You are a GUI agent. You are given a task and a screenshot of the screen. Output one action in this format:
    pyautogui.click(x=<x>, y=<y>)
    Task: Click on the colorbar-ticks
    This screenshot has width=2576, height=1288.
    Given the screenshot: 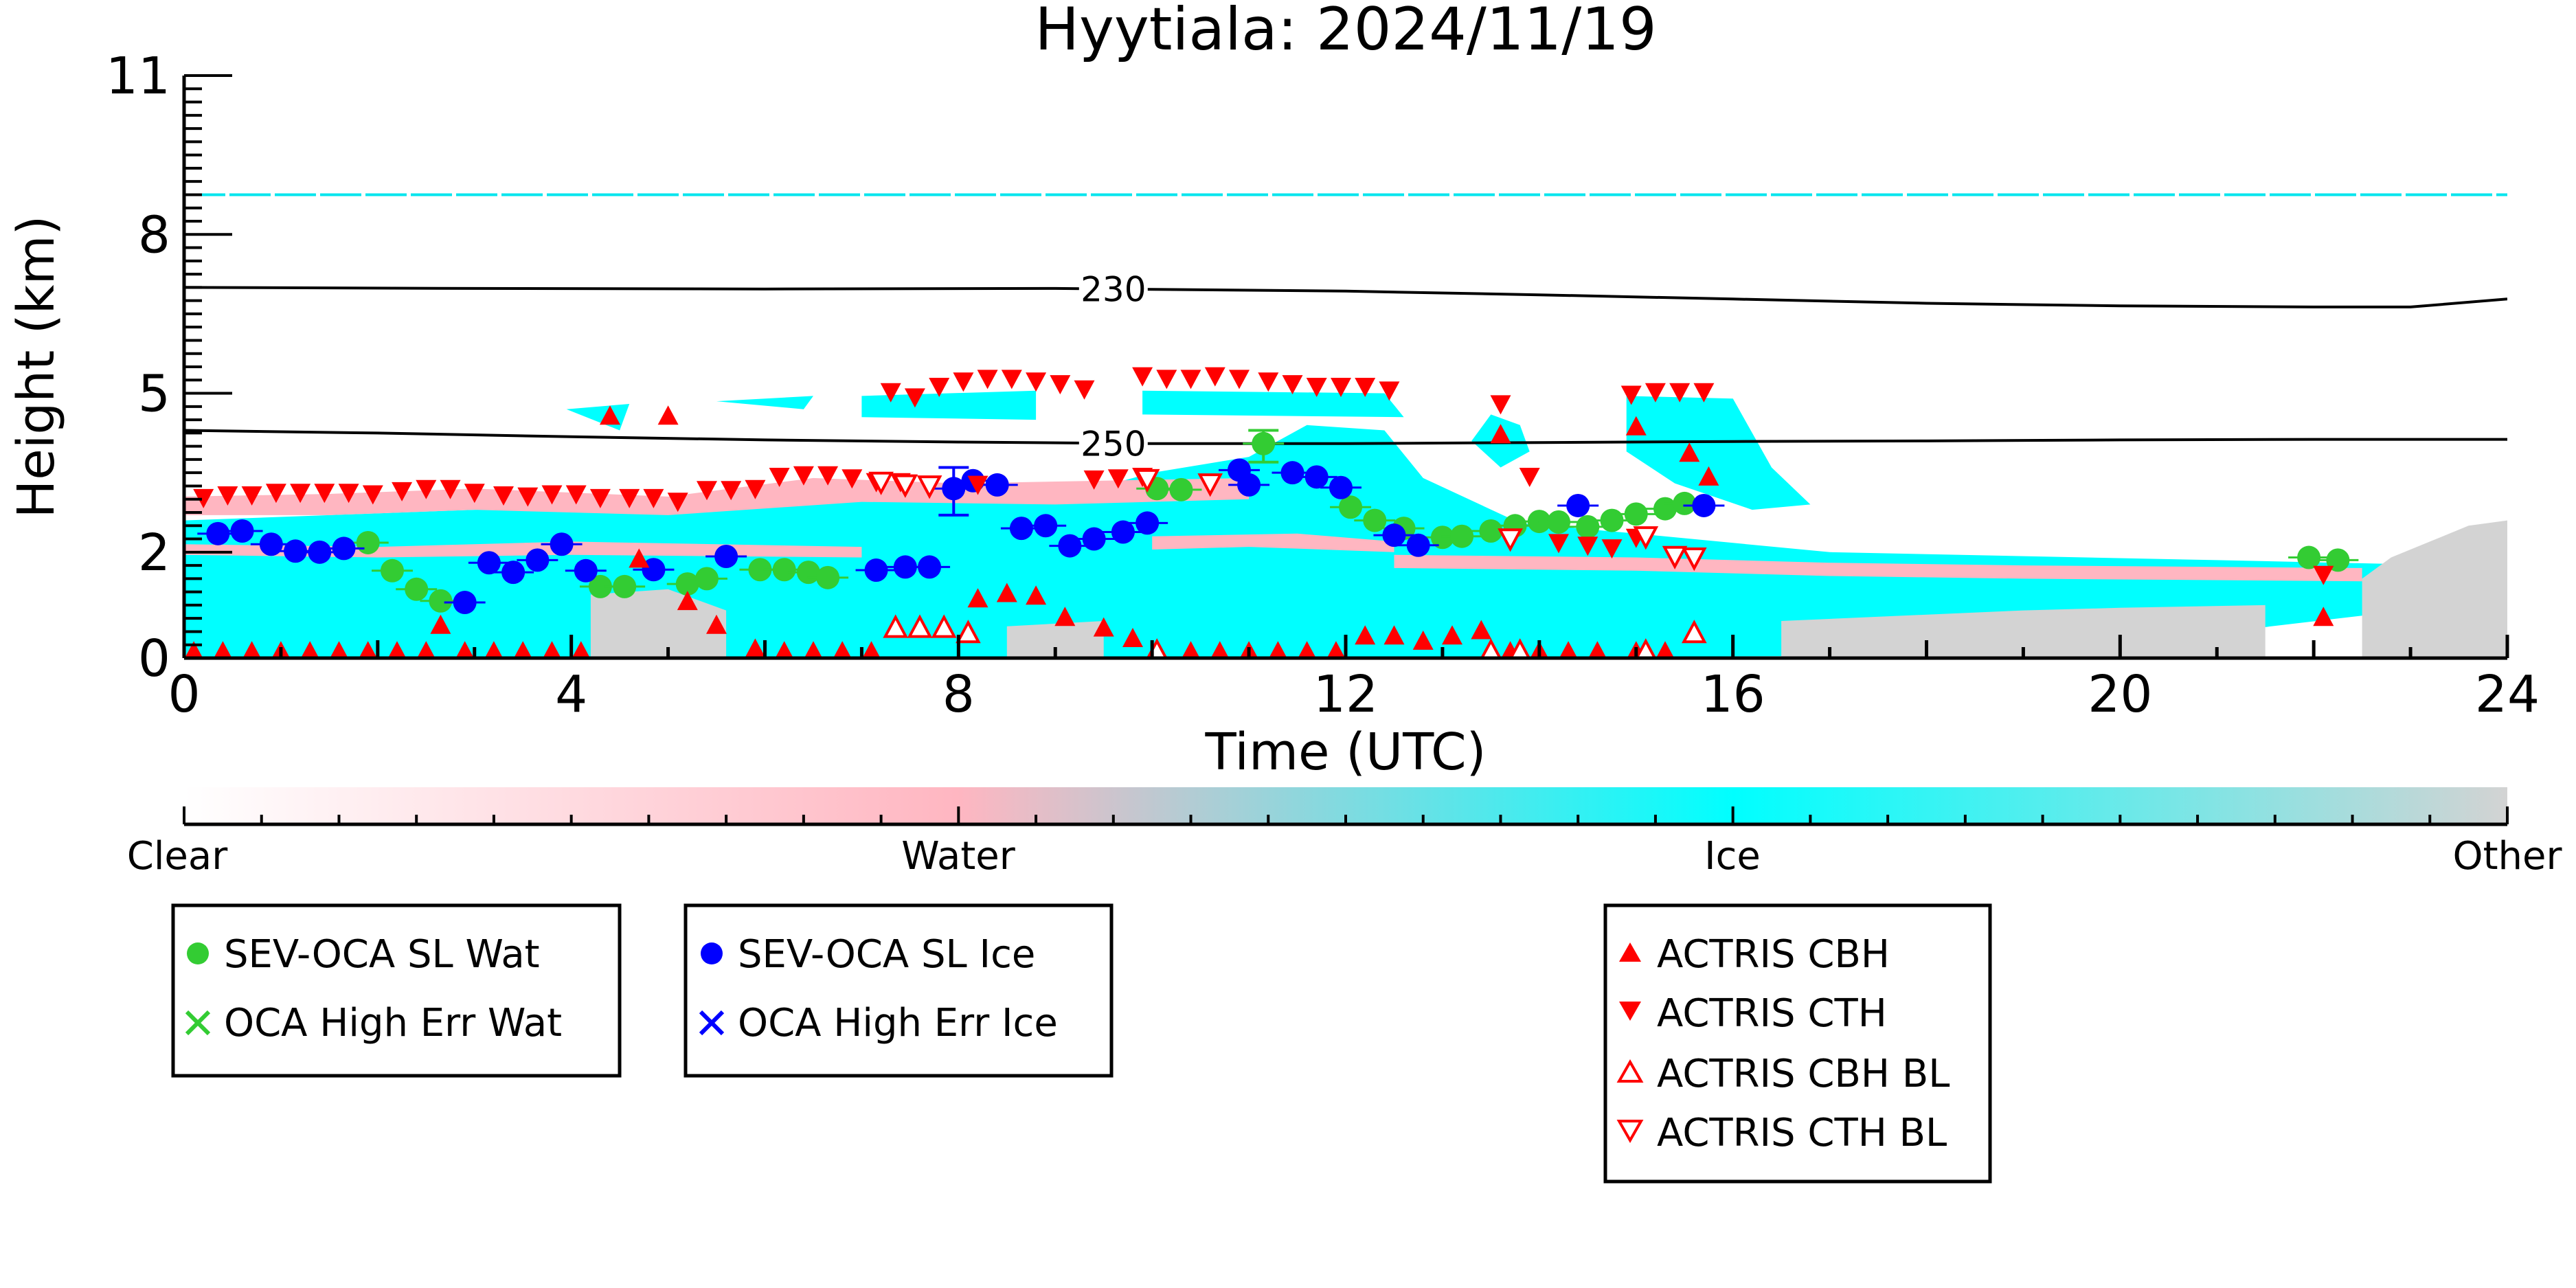 What is the action you would take?
    pyautogui.click(x=1346, y=815)
    